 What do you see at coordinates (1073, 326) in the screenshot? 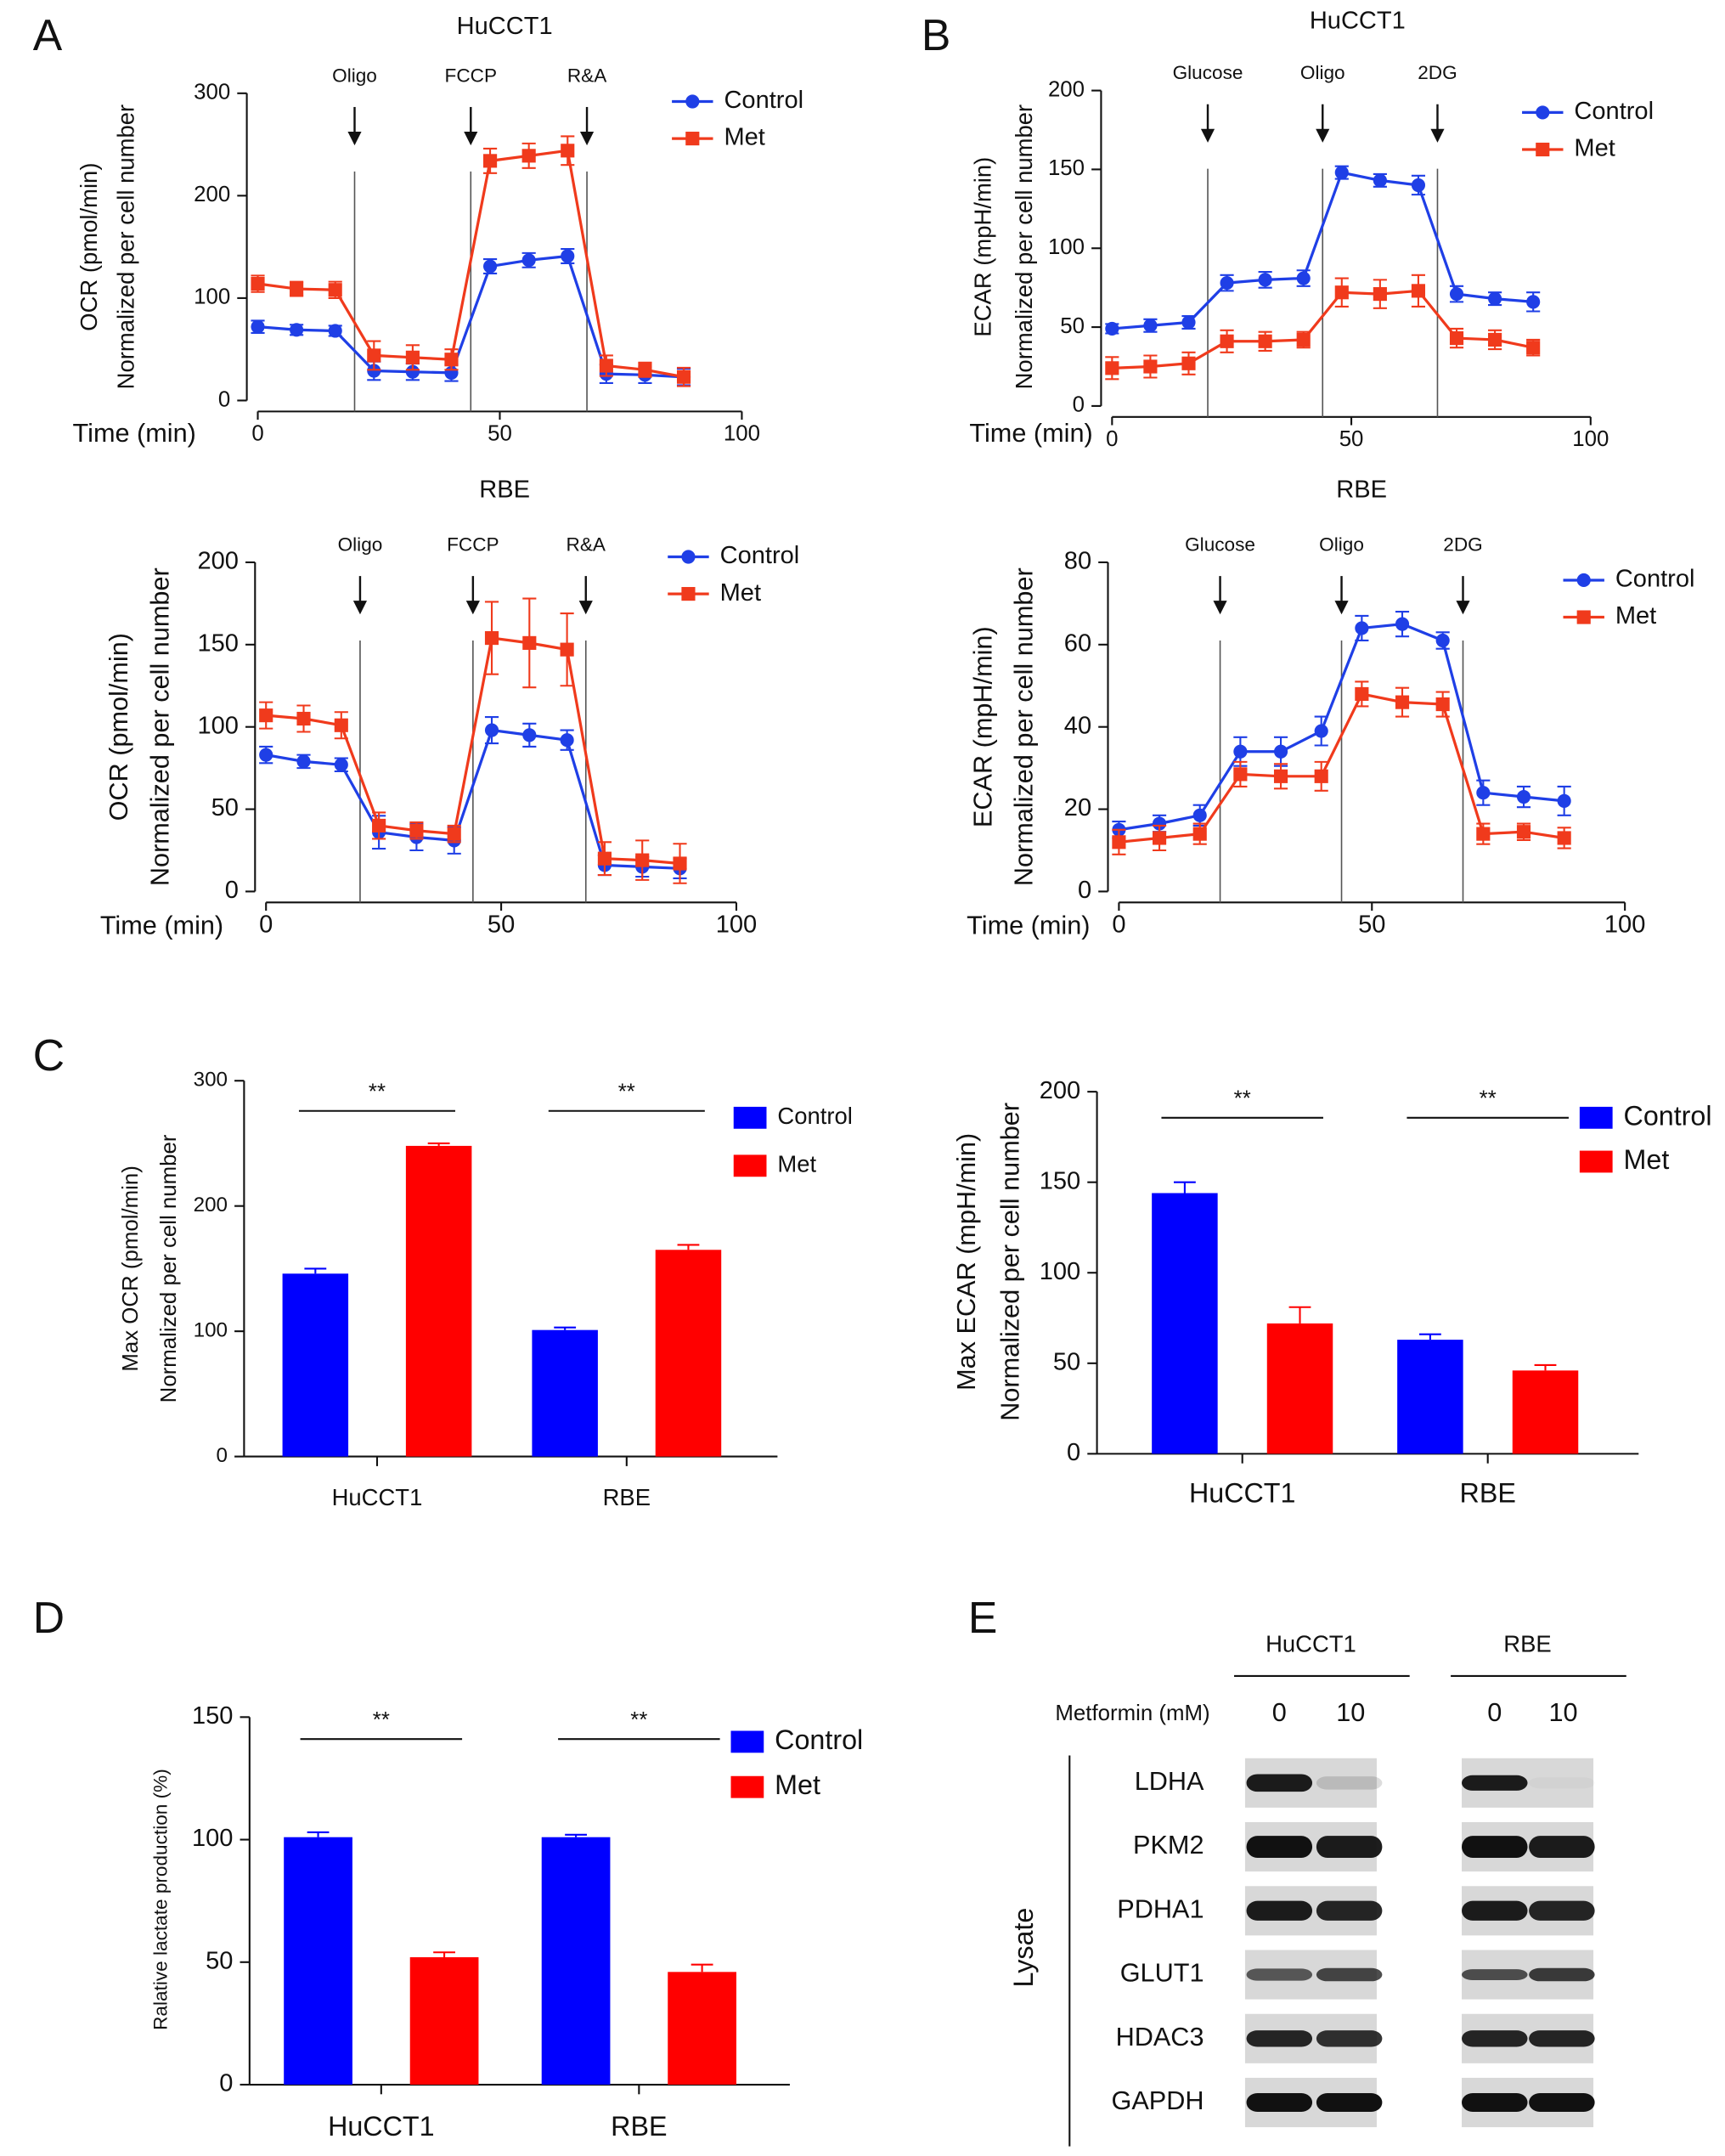
I see `y-tick-label: 50` at bounding box center [1073, 326].